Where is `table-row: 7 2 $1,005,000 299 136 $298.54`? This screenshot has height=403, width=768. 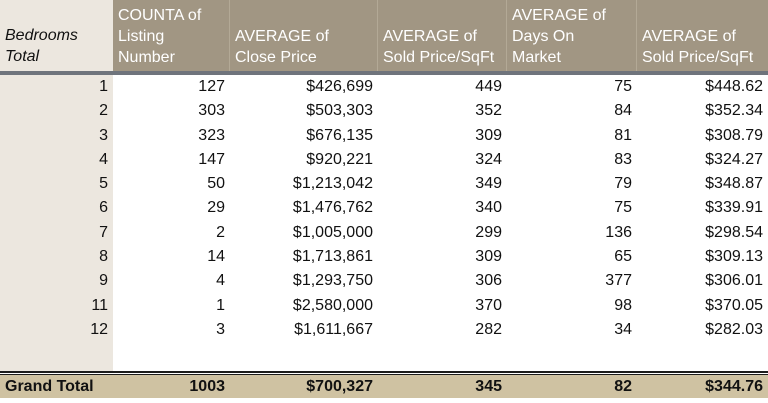 table-row: 7 2 $1,005,000 299 136 $298.54 is located at coordinates (384, 233).